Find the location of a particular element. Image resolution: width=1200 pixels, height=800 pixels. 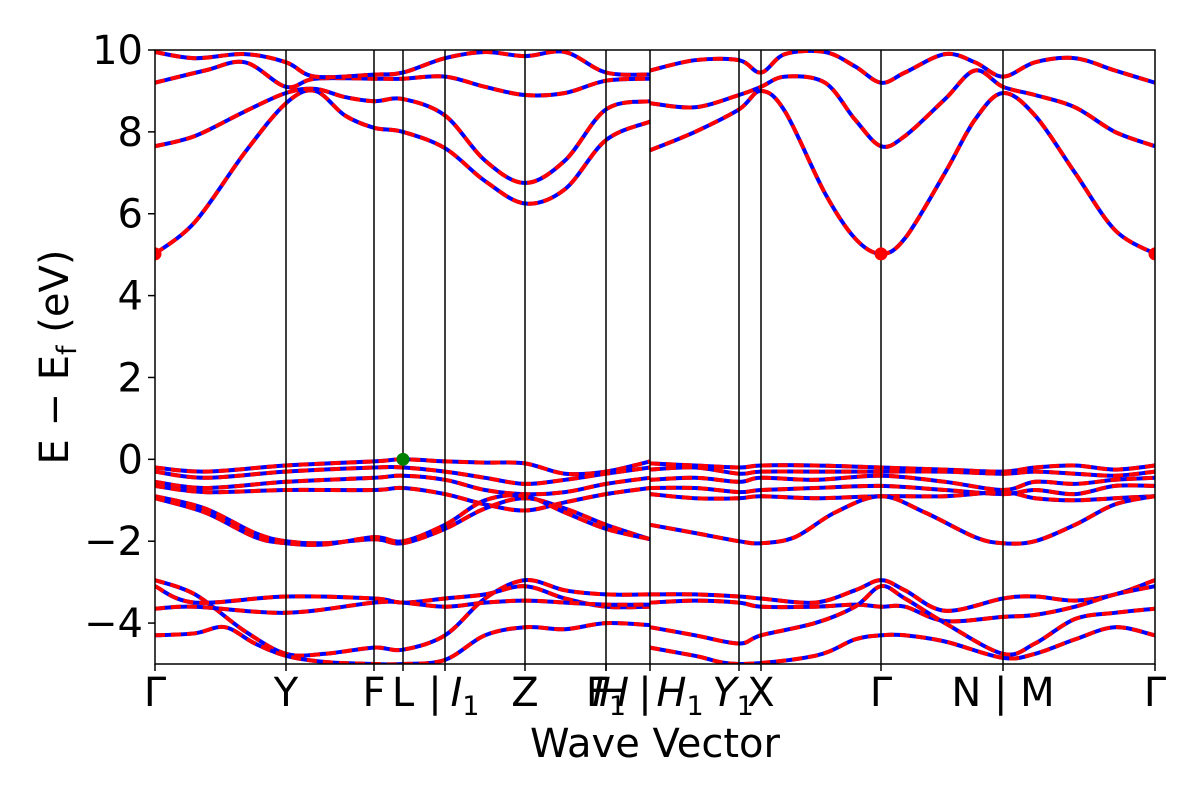

y-tick-label: 0 is located at coordinates (130, 460).